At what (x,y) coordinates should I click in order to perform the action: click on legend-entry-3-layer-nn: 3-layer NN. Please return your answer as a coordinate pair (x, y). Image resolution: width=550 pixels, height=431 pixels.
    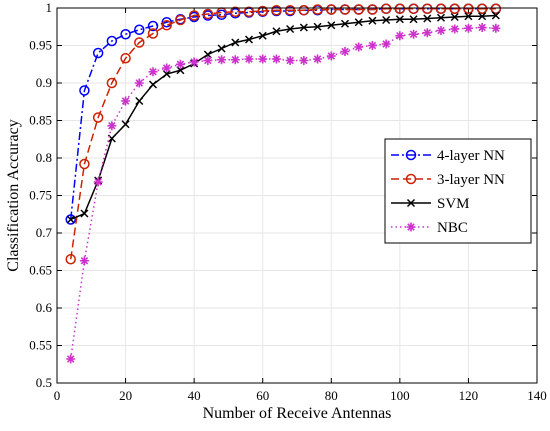
    Looking at the image, I should click on (448, 180).